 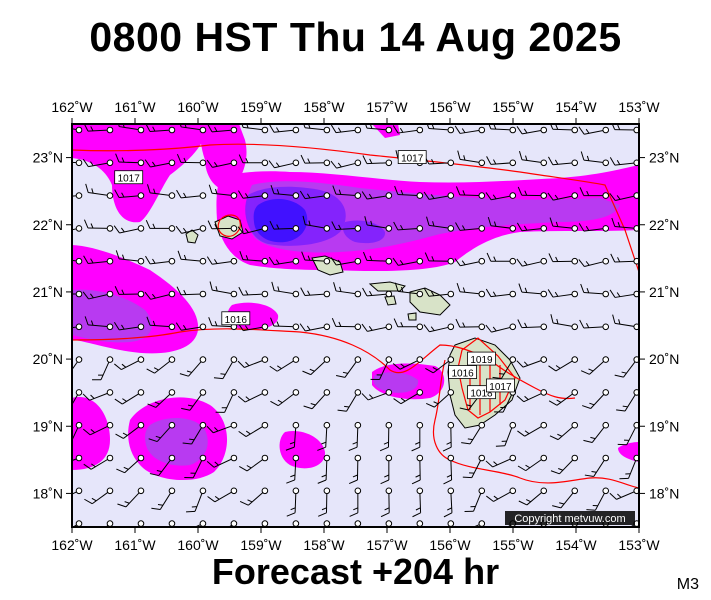 I want to click on lon-label-bottom: 158˚W, so click(x=324, y=545).